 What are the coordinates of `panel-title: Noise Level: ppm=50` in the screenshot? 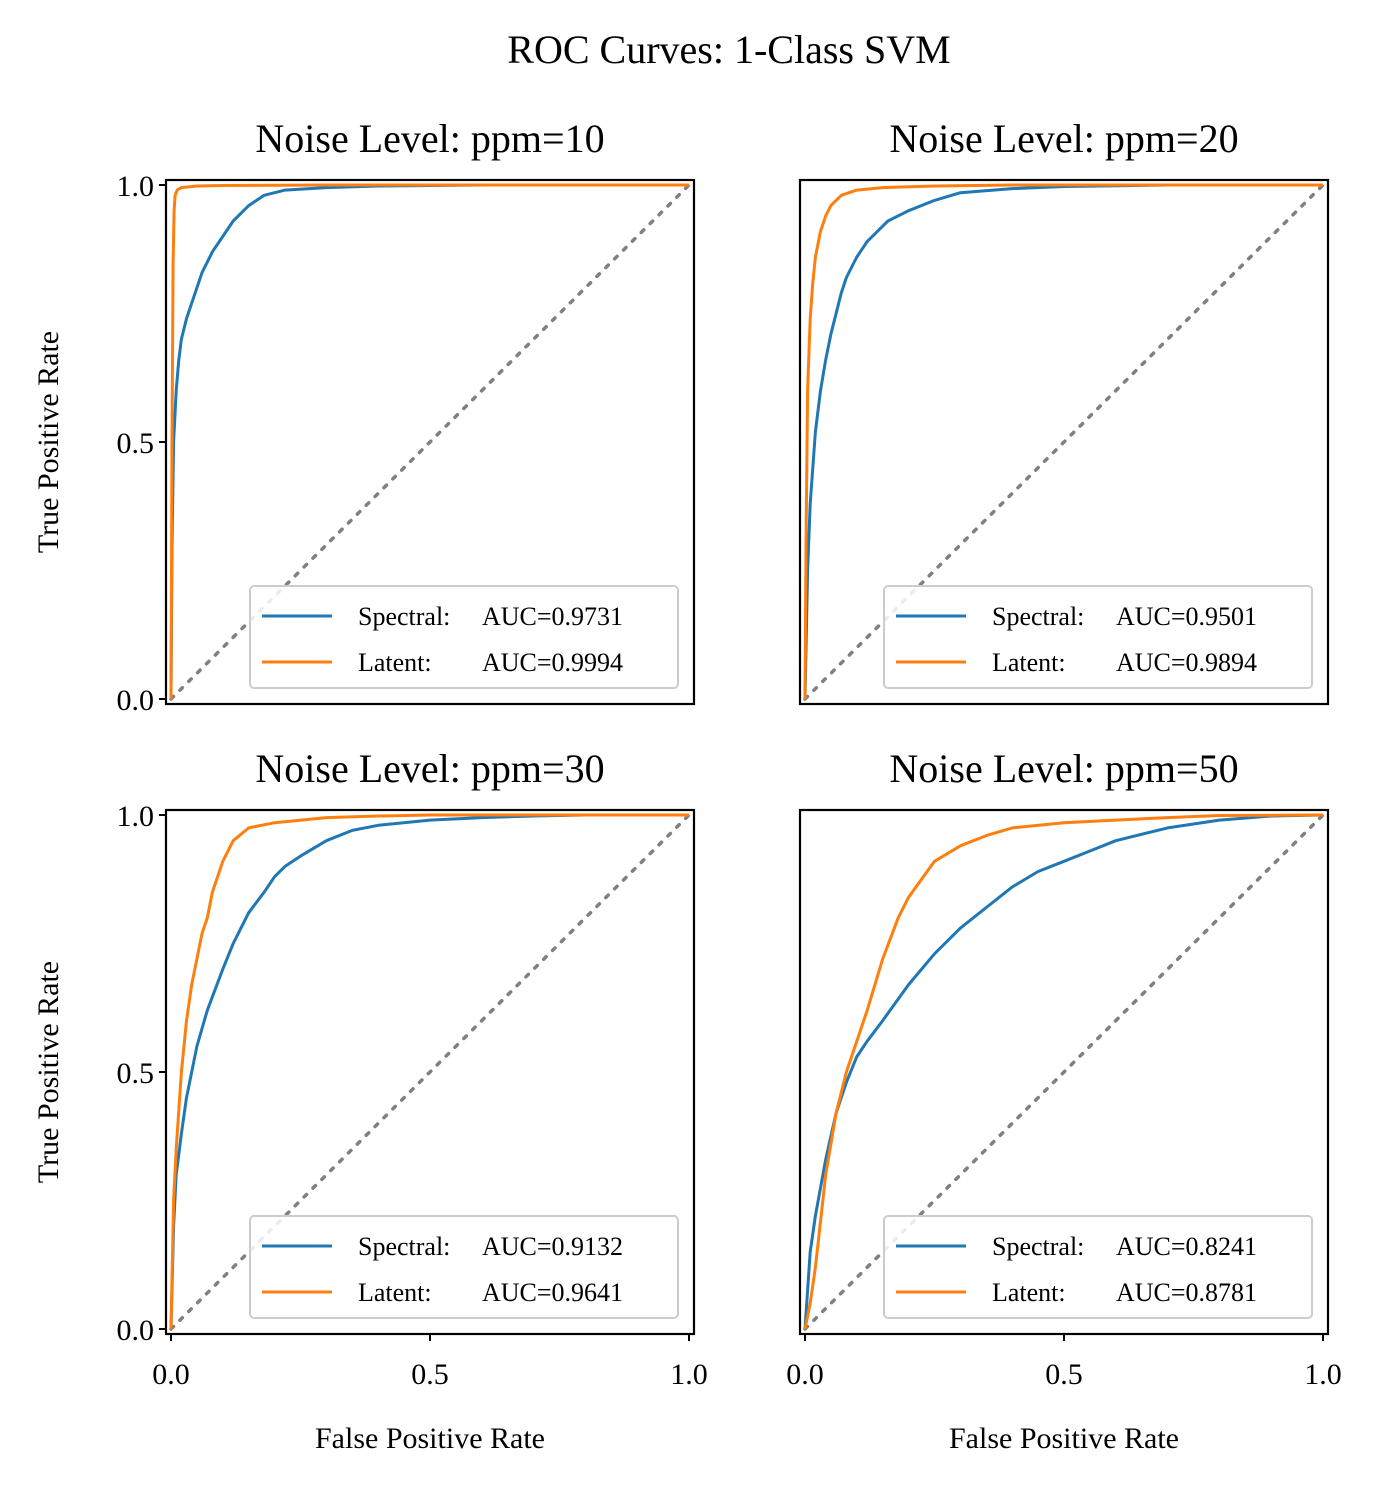 It's located at (1063, 768).